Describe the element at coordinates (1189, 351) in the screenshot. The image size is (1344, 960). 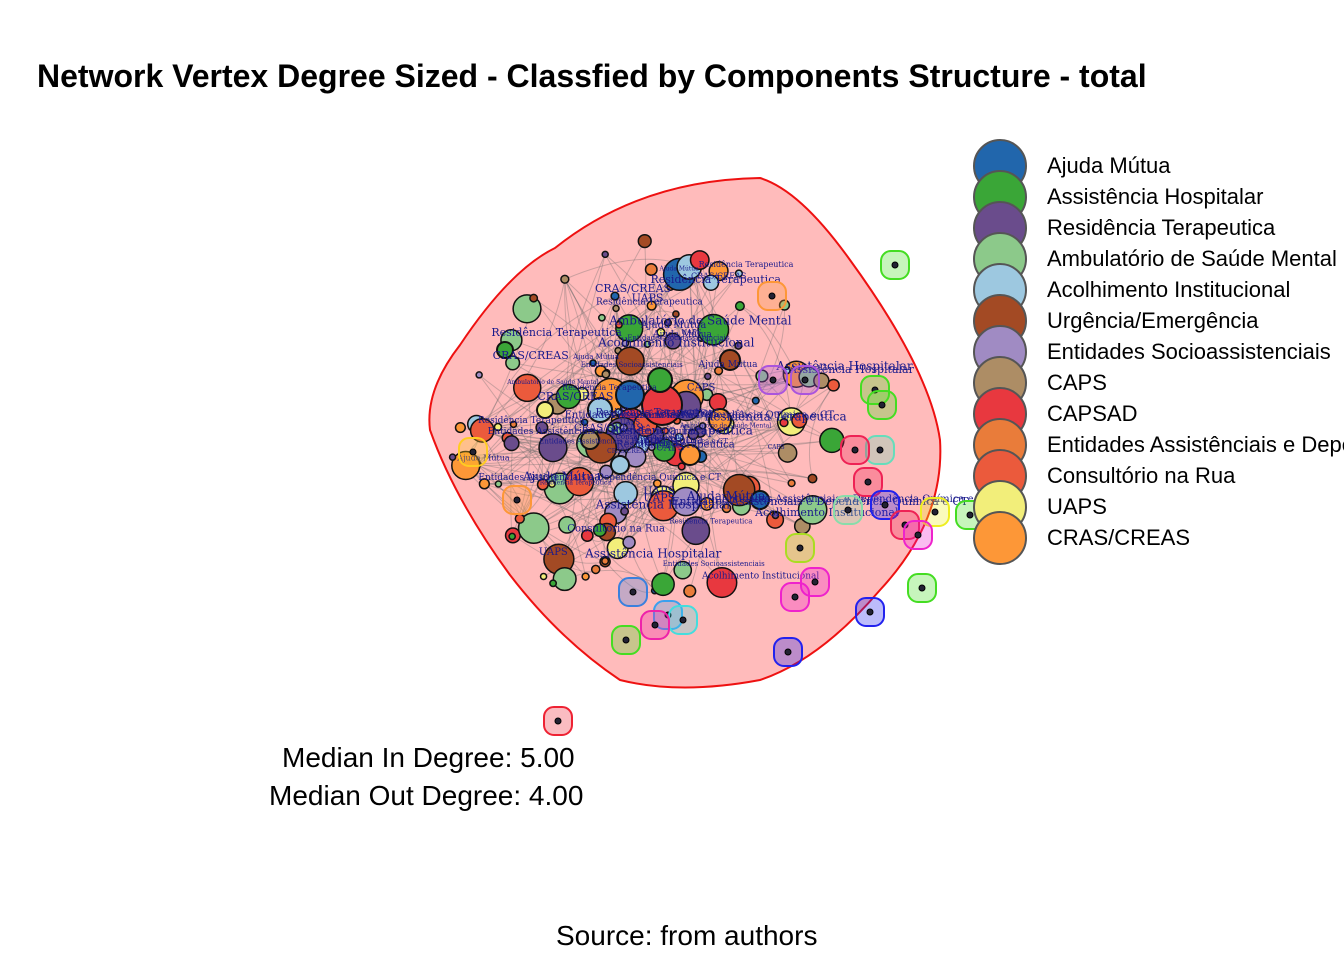
I see `legend-label: Entidades Socioassistenciais` at that location.